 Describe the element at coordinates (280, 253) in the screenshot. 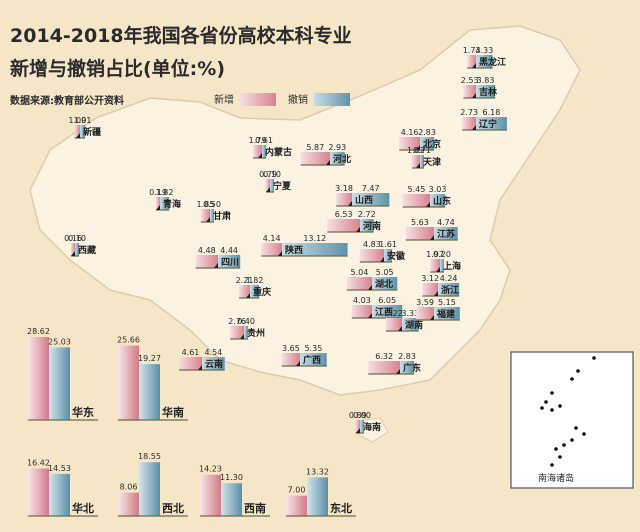

I see `tick-mark-p13` at that location.